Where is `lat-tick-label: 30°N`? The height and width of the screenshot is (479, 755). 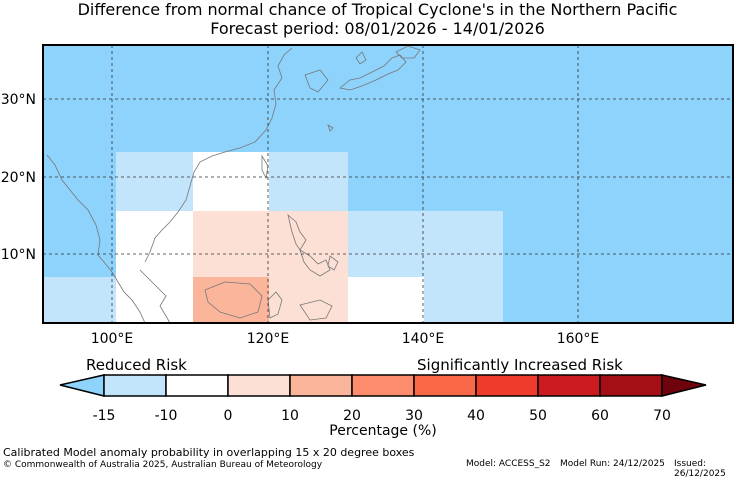 lat-tick-label: 30°N is located at coordinates (18, 100).